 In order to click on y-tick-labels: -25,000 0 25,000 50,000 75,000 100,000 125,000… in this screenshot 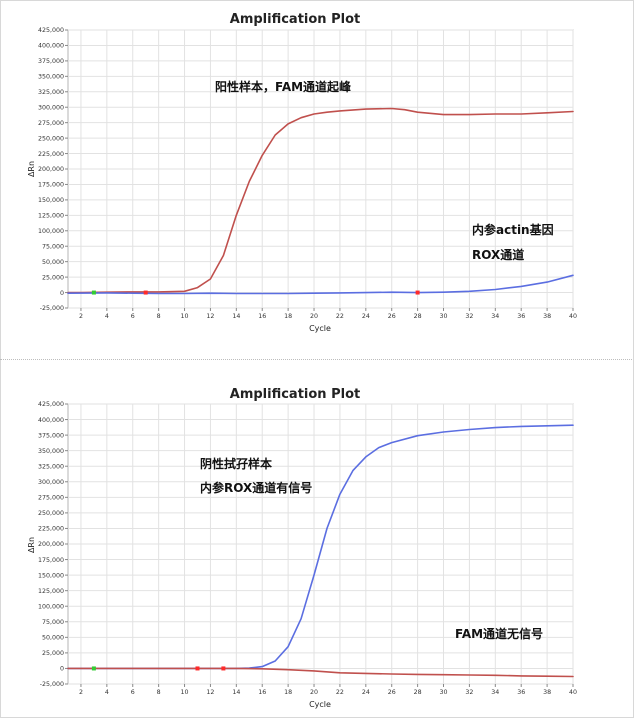, I will do `click(51, 169)`.